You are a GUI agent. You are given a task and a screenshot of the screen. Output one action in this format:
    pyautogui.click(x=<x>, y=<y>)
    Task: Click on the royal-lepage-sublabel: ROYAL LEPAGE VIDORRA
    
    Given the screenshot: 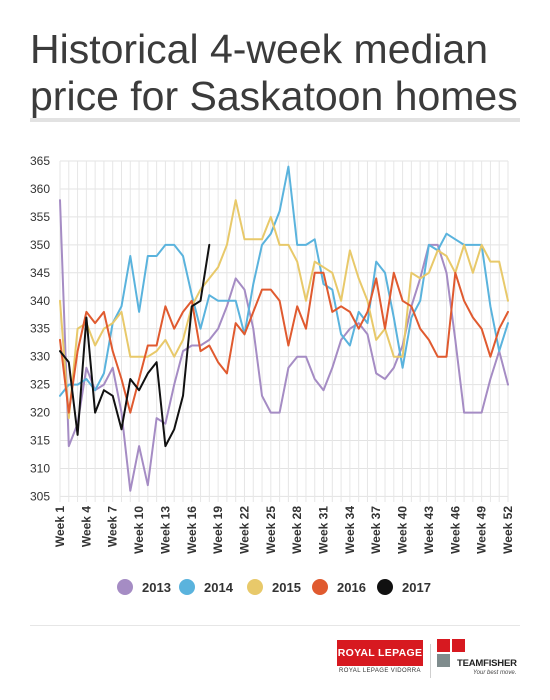 What is the action you would take?
    pyautogui.click(x=380, y=671)
    